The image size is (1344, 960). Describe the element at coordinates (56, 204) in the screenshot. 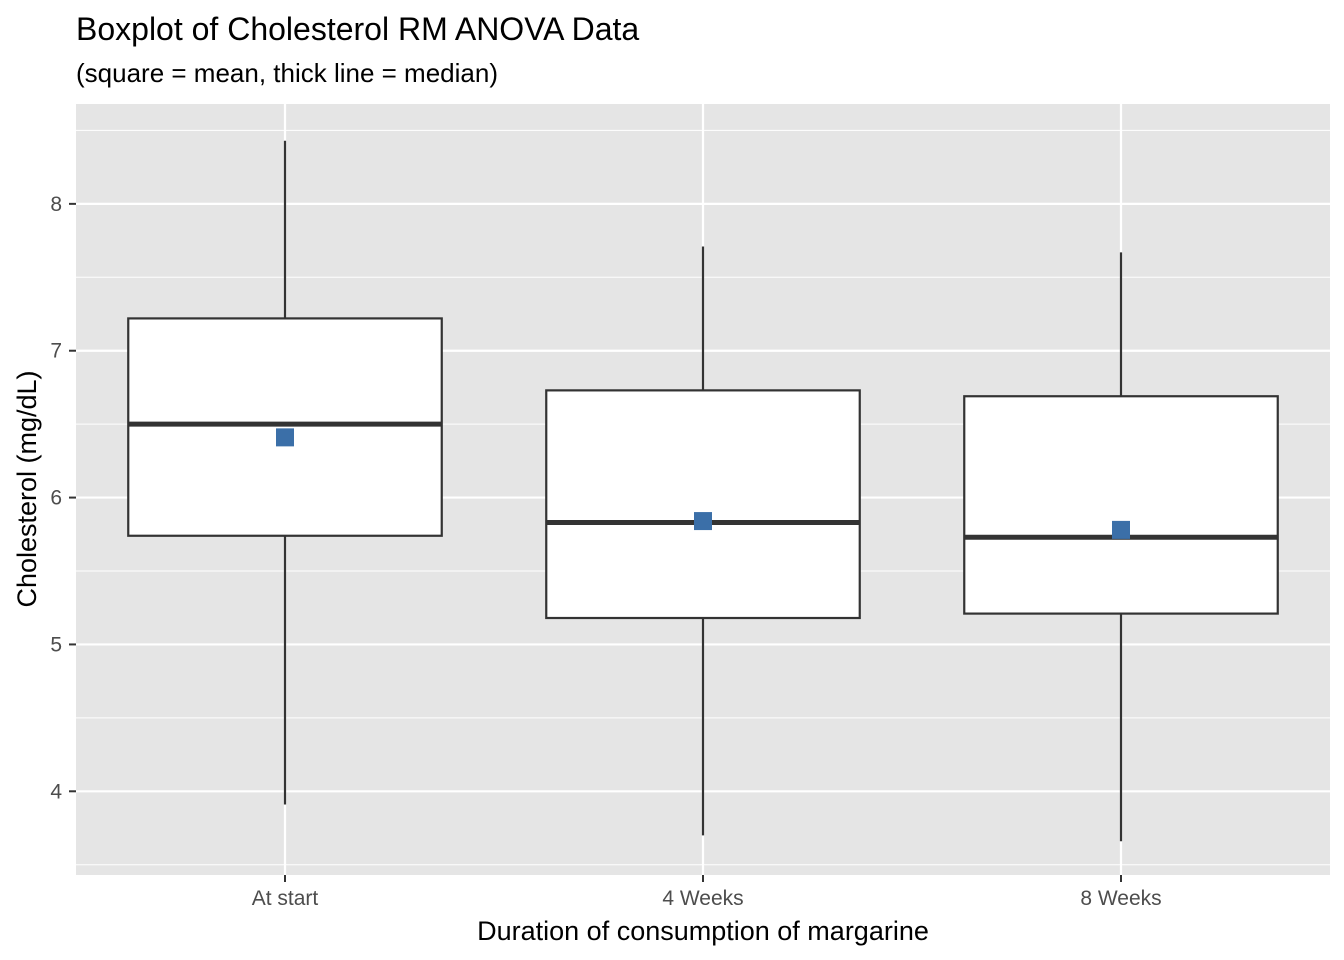

I see `y-tick-label: 8` at that location.